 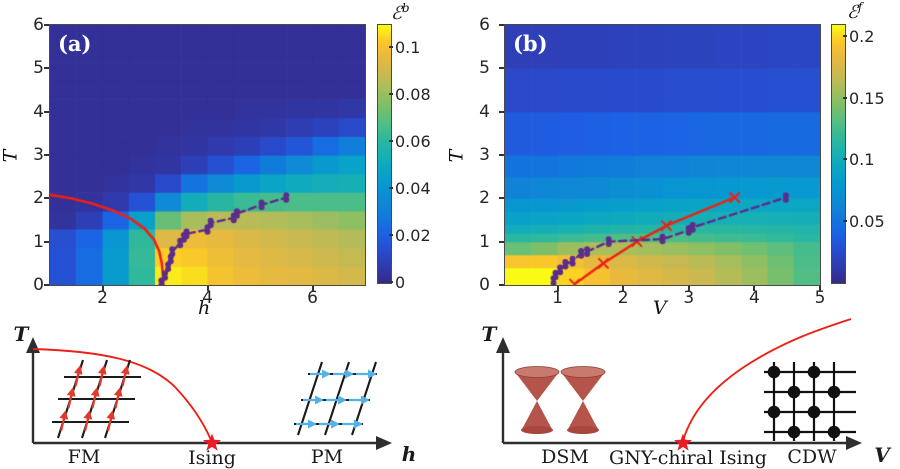 What do you see at coordinates (75, 43) in the screenshot?
I see `panel-a-label: (a)` at bounding box center [75, 43].